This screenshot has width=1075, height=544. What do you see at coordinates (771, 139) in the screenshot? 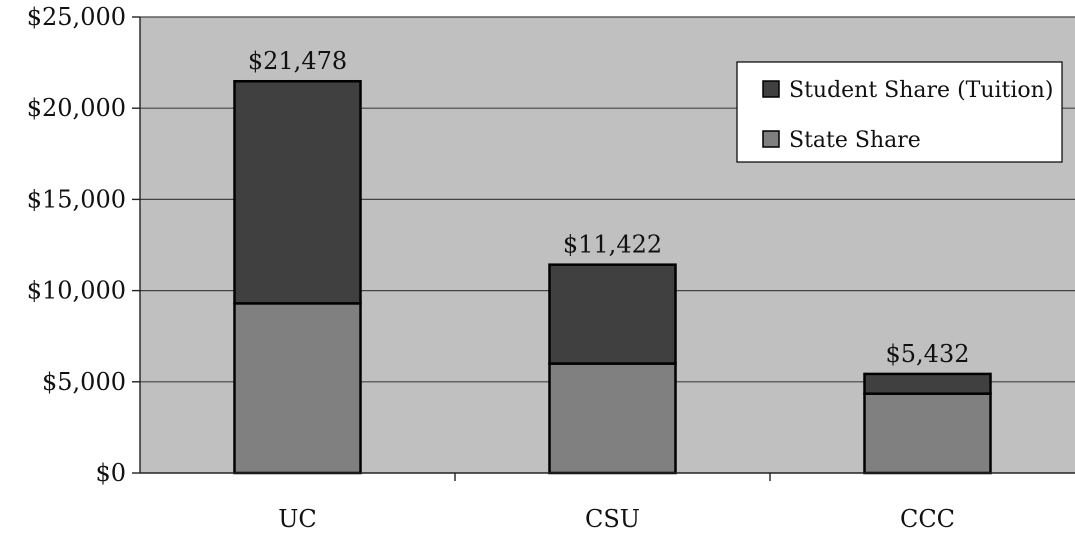
I see `legend-swatch-state-share` at bounding box center [771, 139].